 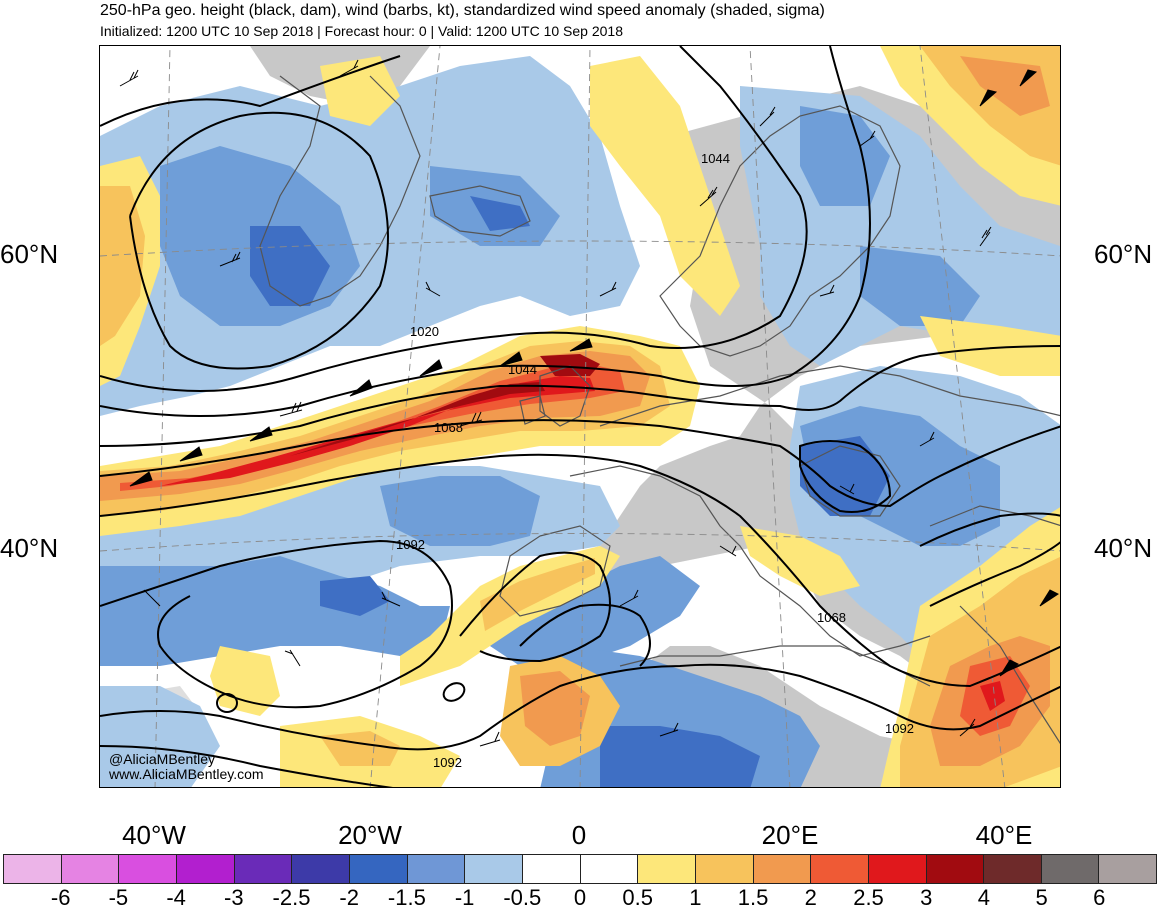 What do you see at coordinates (447, 762) in the screenshot?
I see `contour-label-1092-south: 1092` at bounding box center [447, 762].